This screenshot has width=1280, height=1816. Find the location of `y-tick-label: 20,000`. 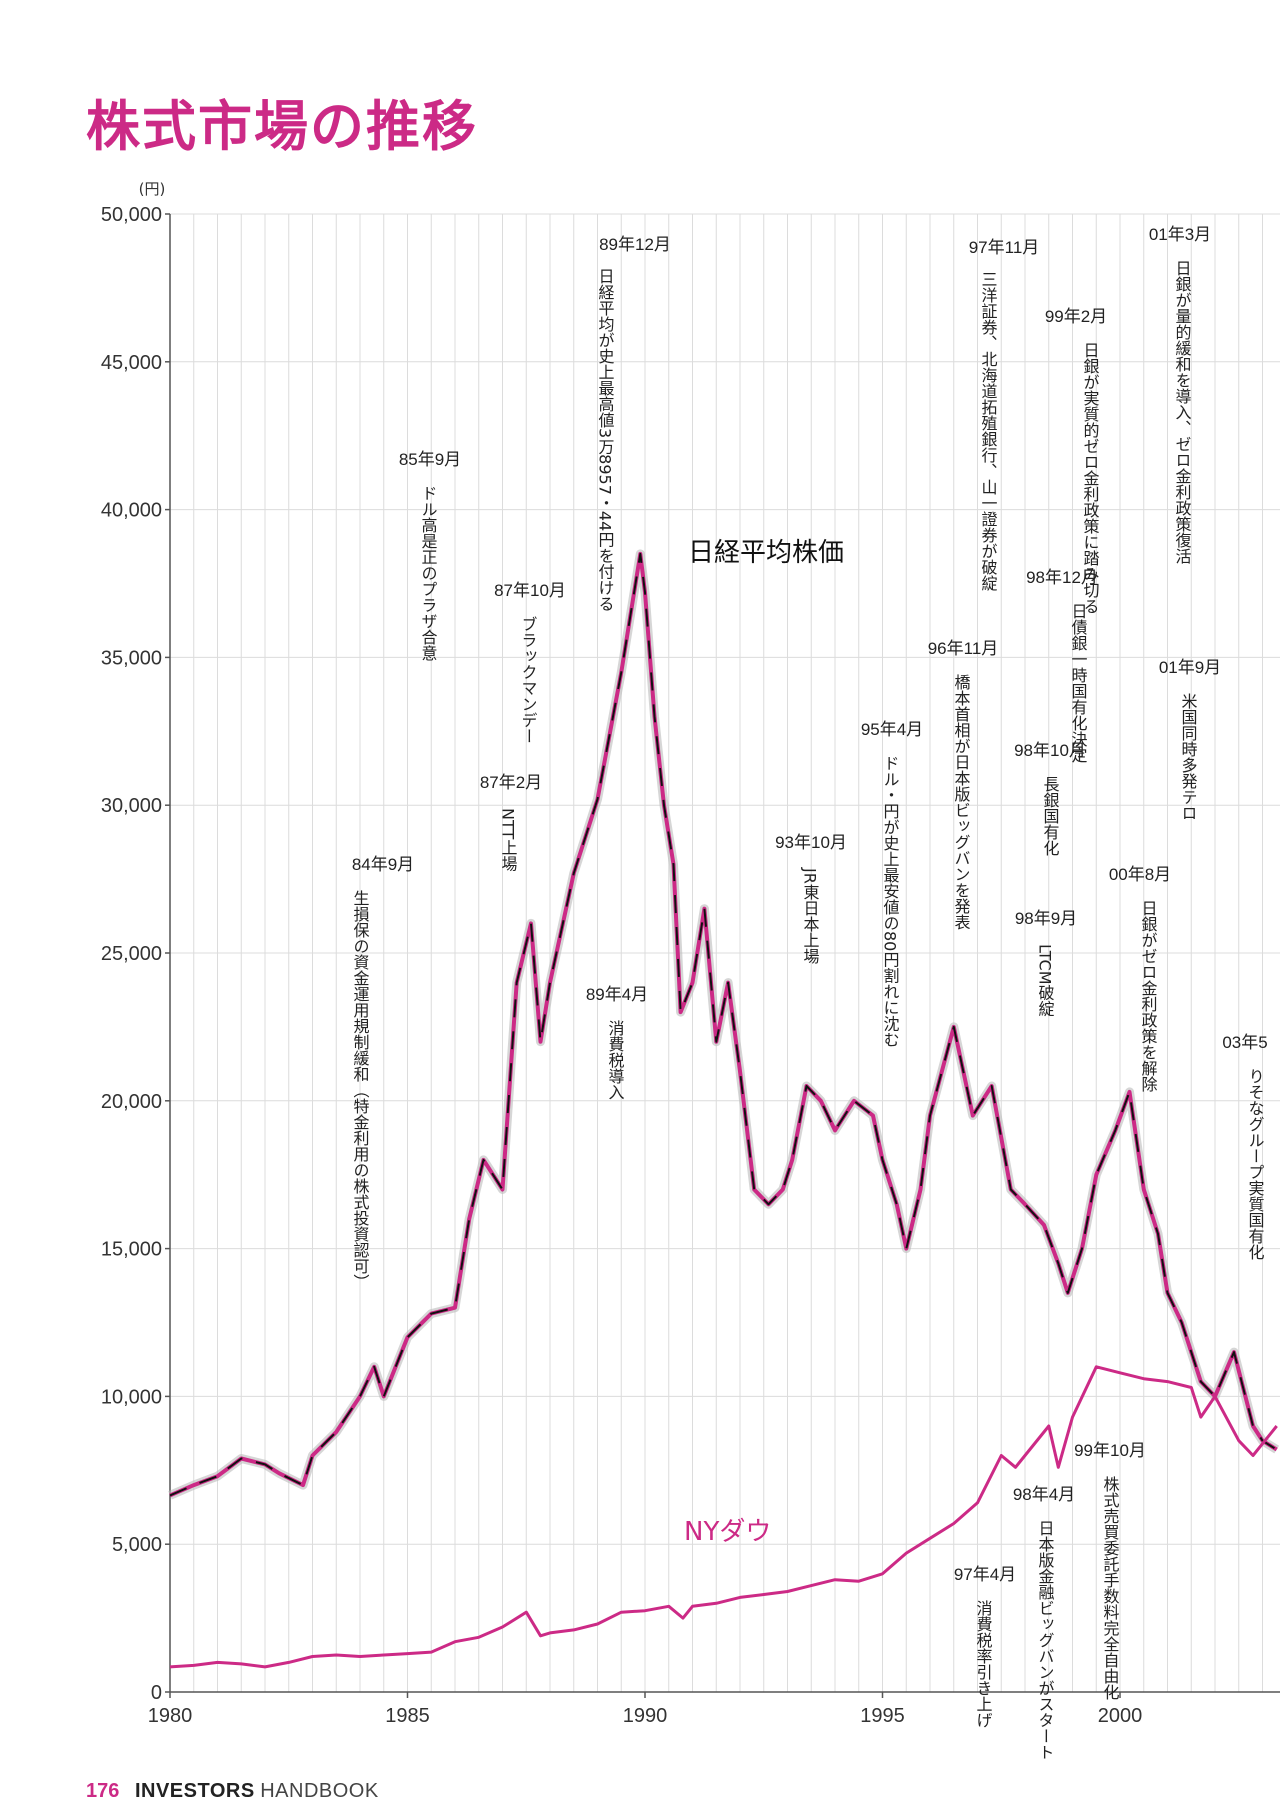

y-tick-label: 20,000 is located at coordinates (131, 1102).